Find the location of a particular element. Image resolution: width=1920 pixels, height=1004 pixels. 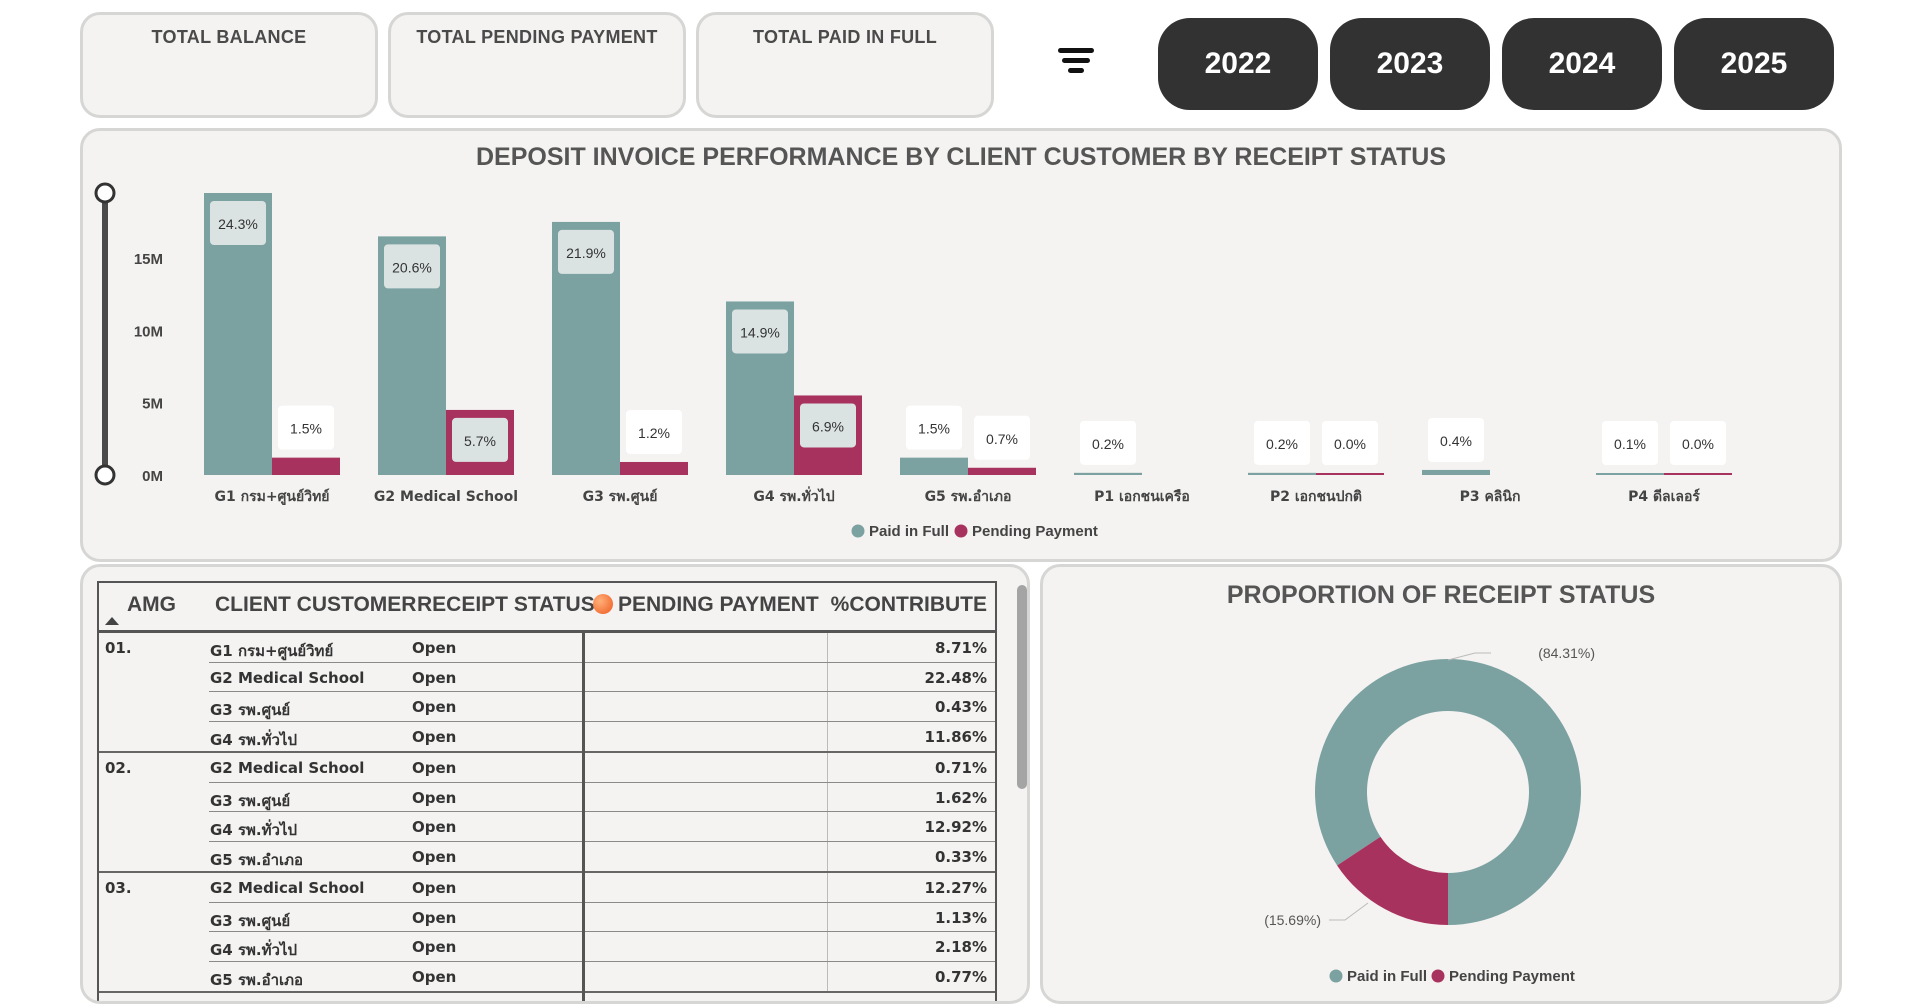

year-button-2023: 2023 is located at coordinates (1410, 64).